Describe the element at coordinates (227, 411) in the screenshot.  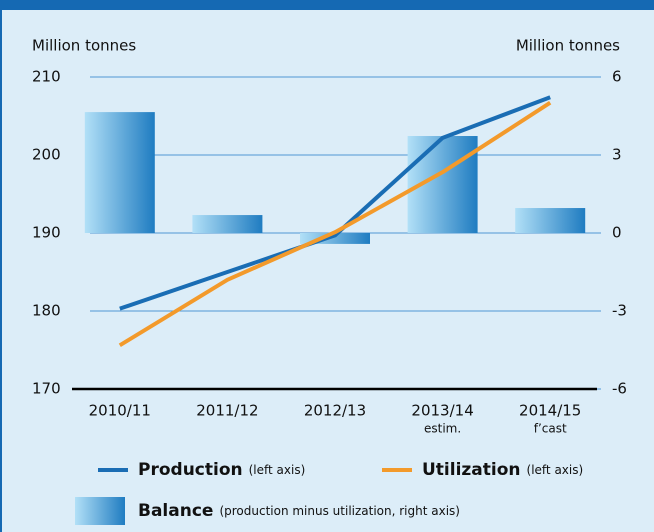
I see `x-tick-label: 2011/12` at that location.